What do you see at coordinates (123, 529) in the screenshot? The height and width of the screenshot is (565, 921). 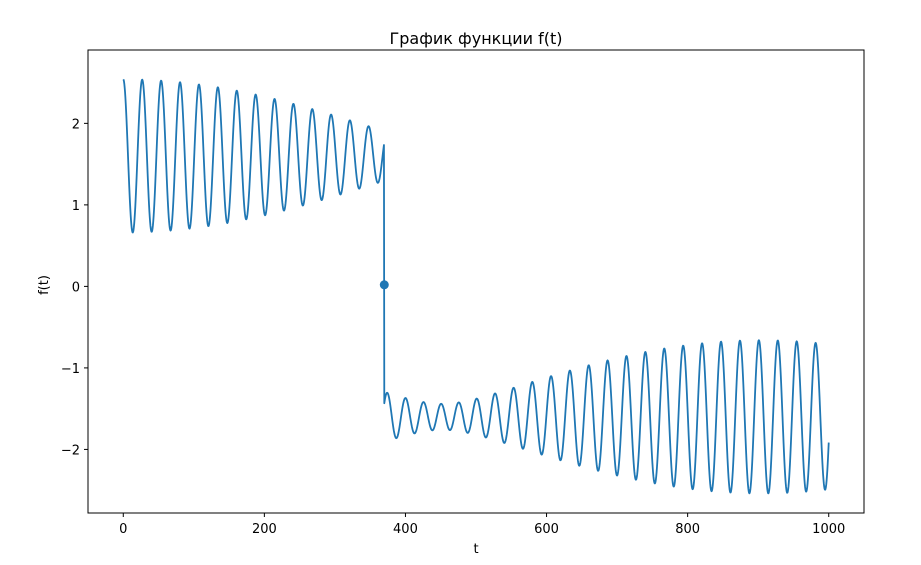 I see `x-tick-label: 0` at bounding box center [123, 529].